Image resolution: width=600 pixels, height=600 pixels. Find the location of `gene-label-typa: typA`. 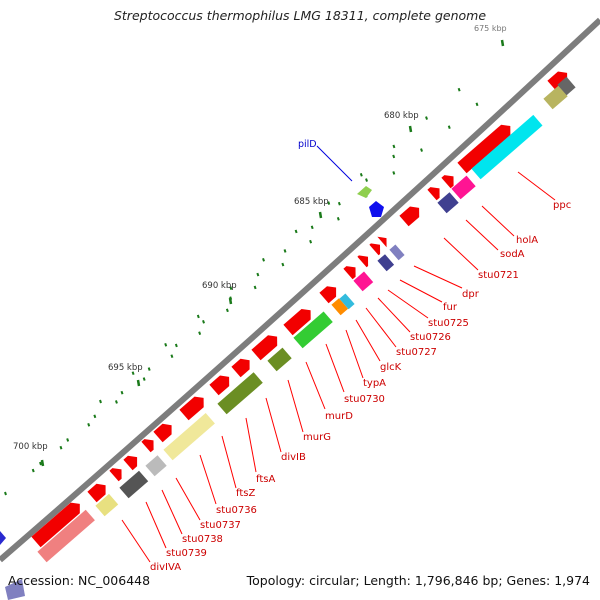

gene-label-typa: typA is located at coordinates (374, 383).